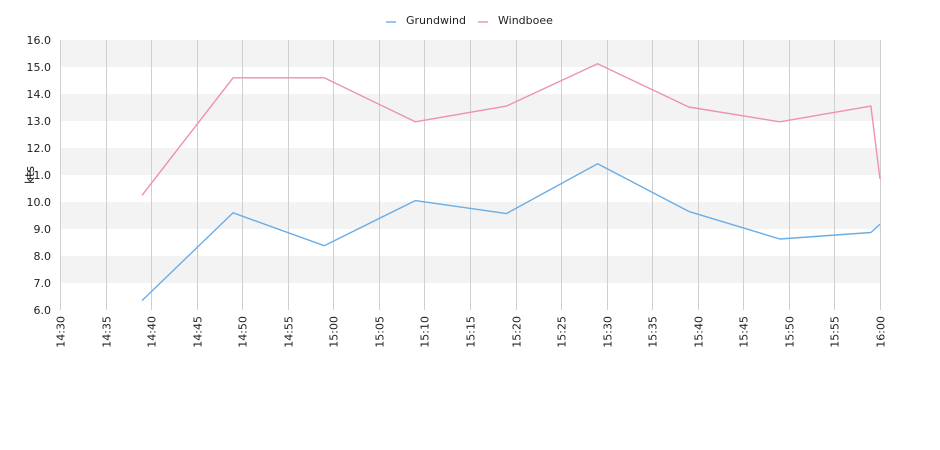 The image size is (940, 450). Describe the element at coordinates (562, 332) in the screenshot. I see `x-tick-label: 15:25` at that location.